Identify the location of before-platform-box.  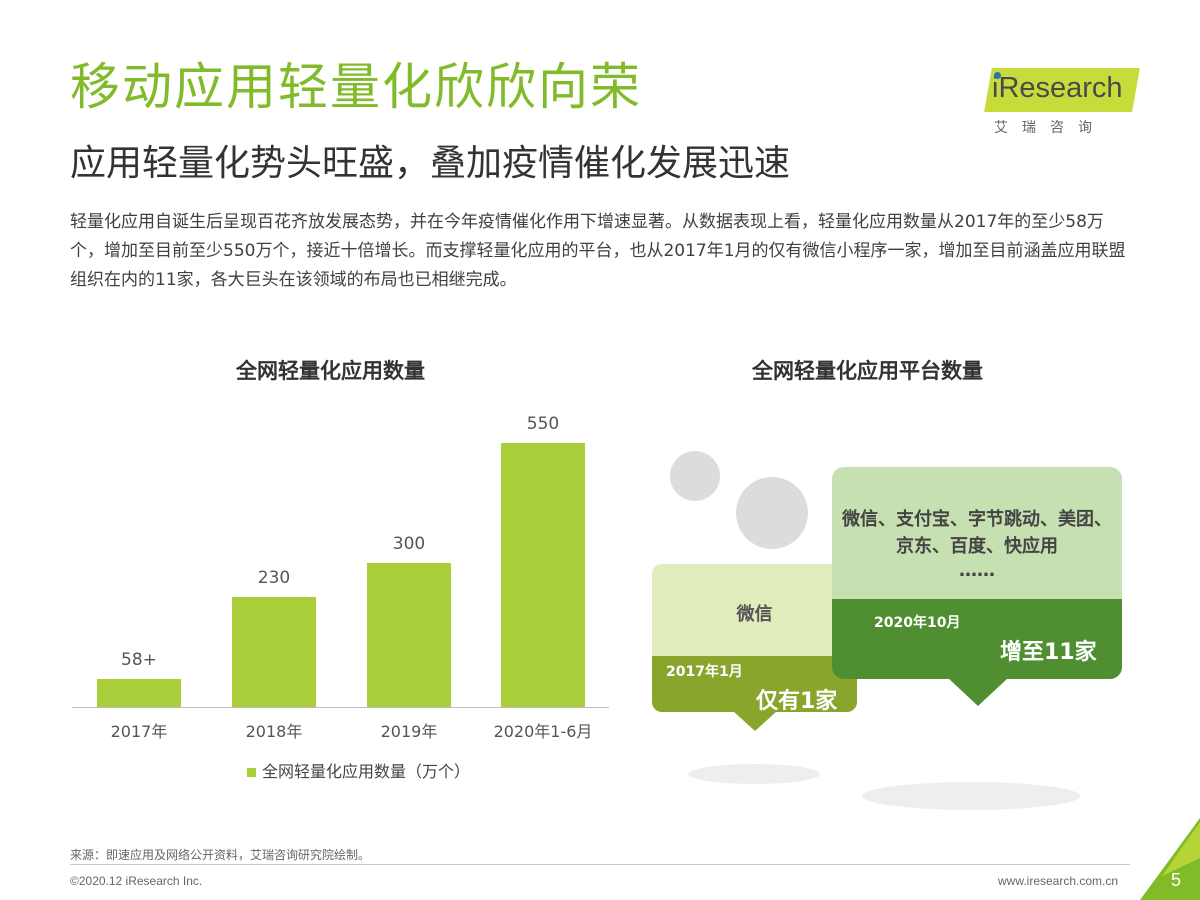
(757, 611).